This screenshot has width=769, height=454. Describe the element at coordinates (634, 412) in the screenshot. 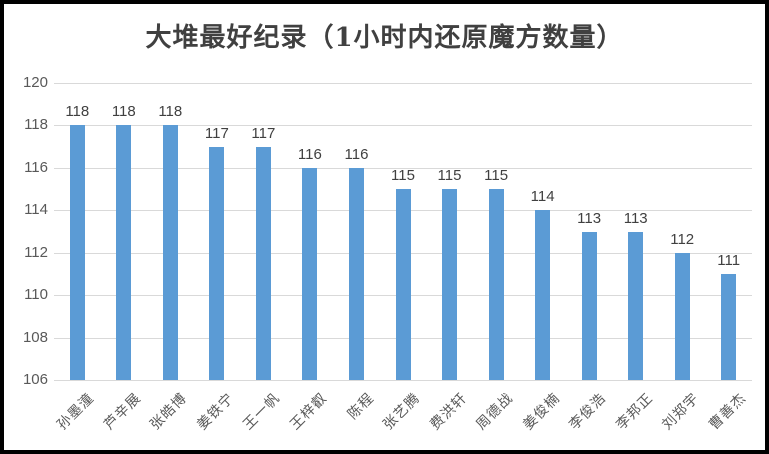

I see `x-axis-category-label: 李邦正` at that location.